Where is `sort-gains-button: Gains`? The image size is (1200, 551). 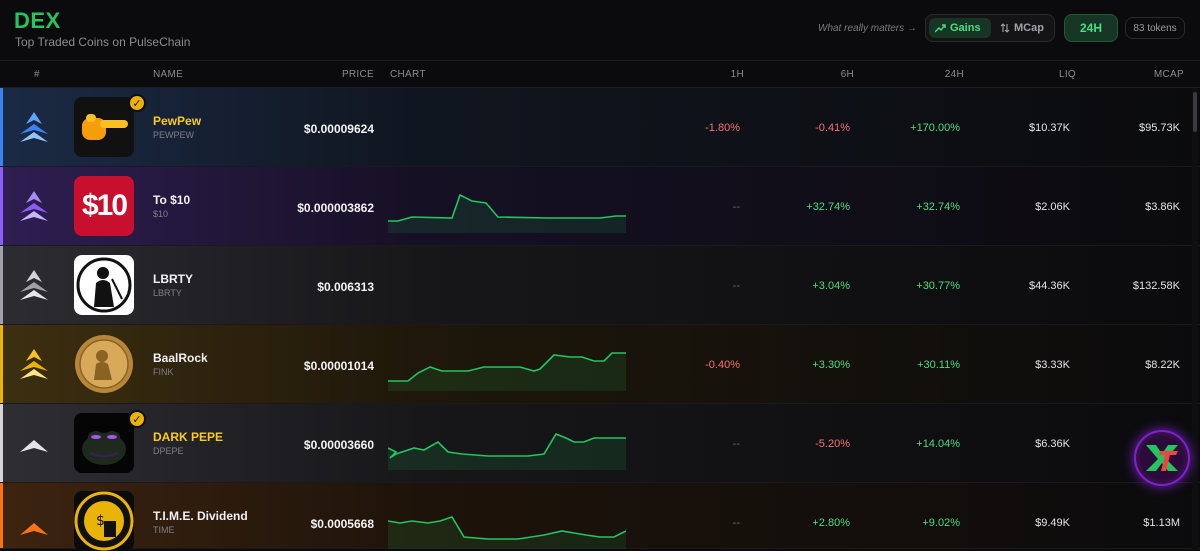
sort-gains-button: Gains is located at coordinates (960, 28).